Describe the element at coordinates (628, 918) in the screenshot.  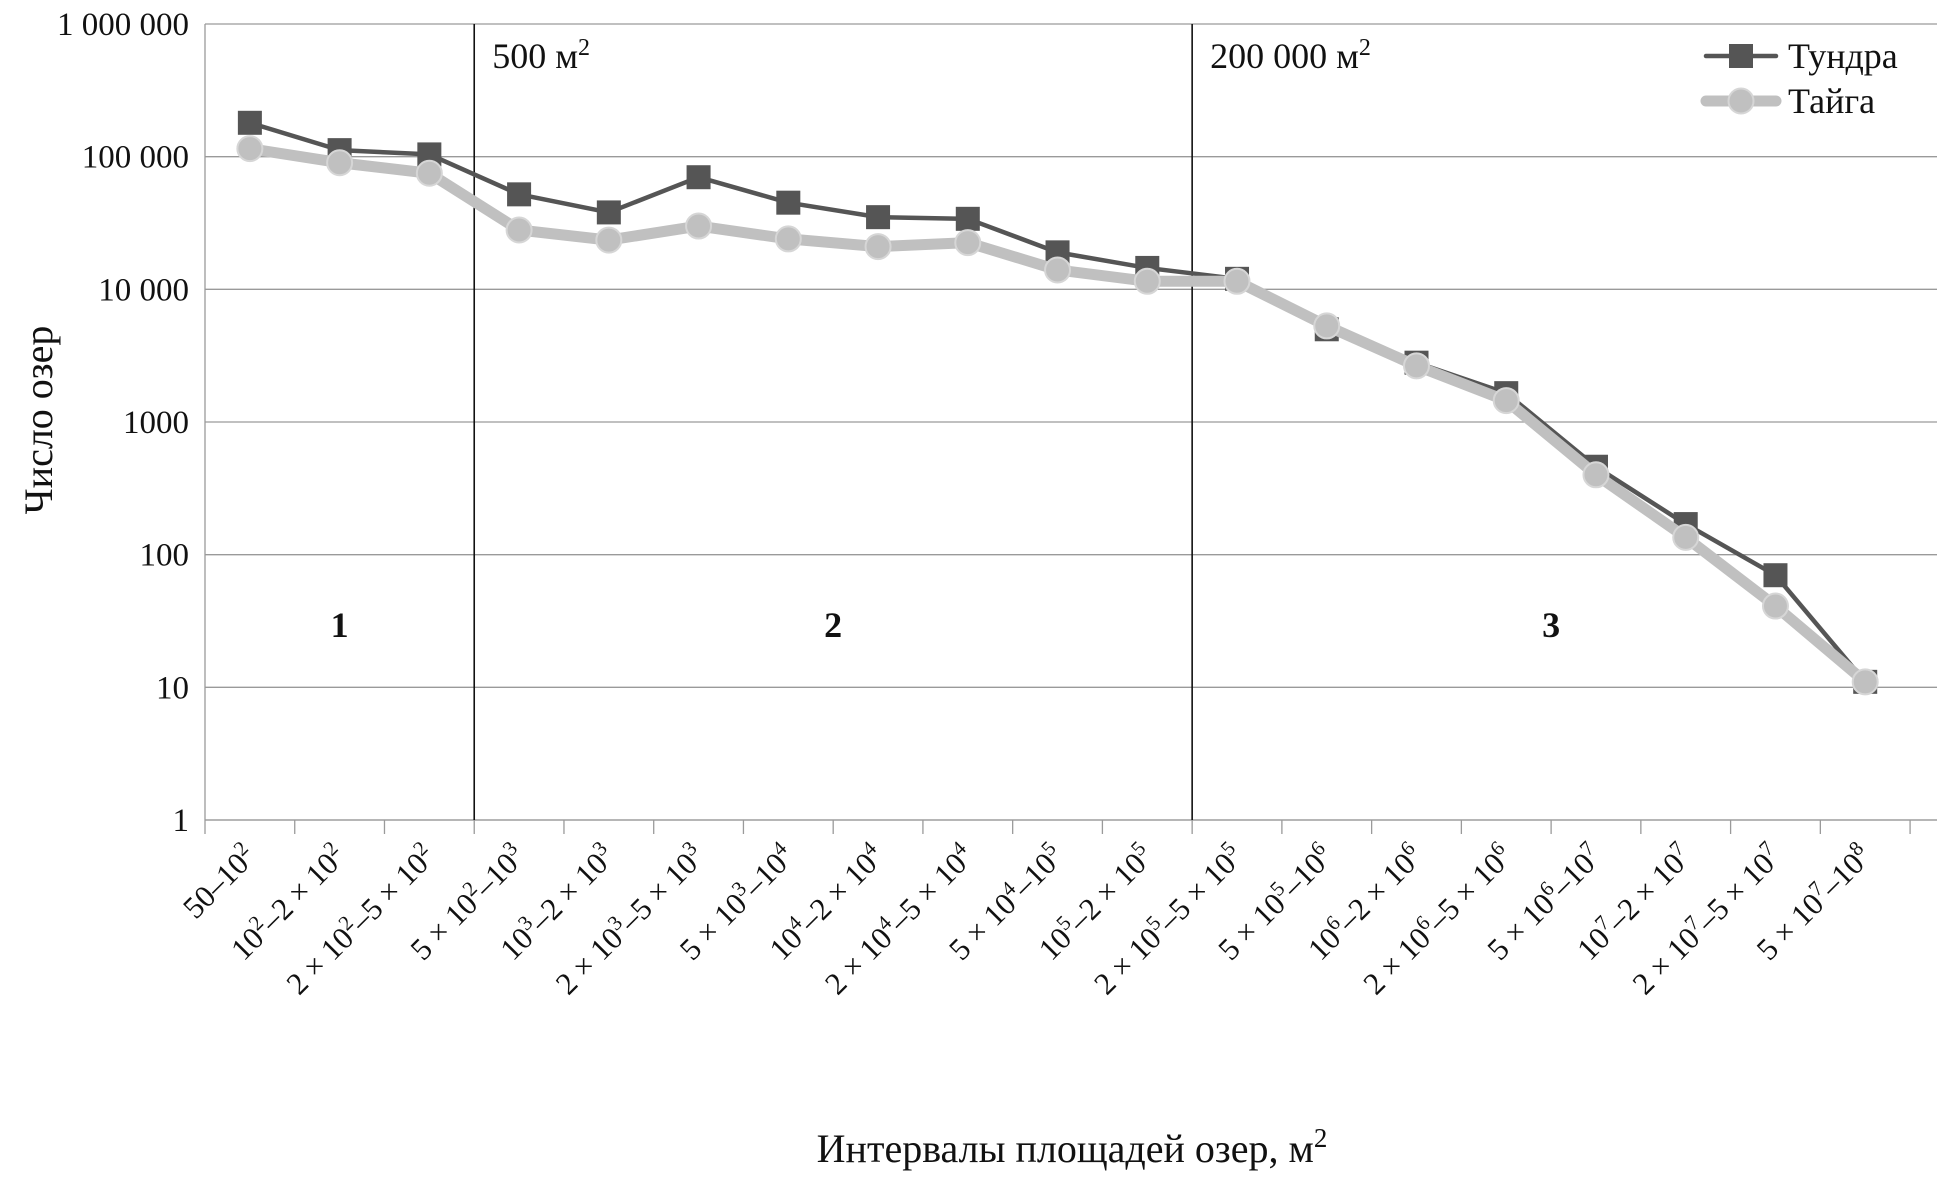
I see `x-tick-label: 2 × 103–5 × 103` at that location.